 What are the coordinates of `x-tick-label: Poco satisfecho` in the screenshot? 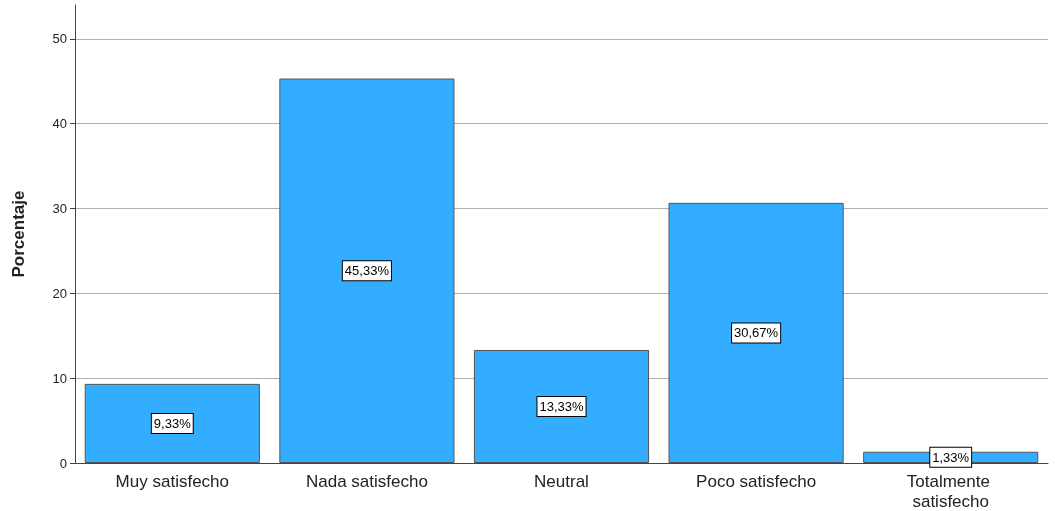 It's located at (756, 481).